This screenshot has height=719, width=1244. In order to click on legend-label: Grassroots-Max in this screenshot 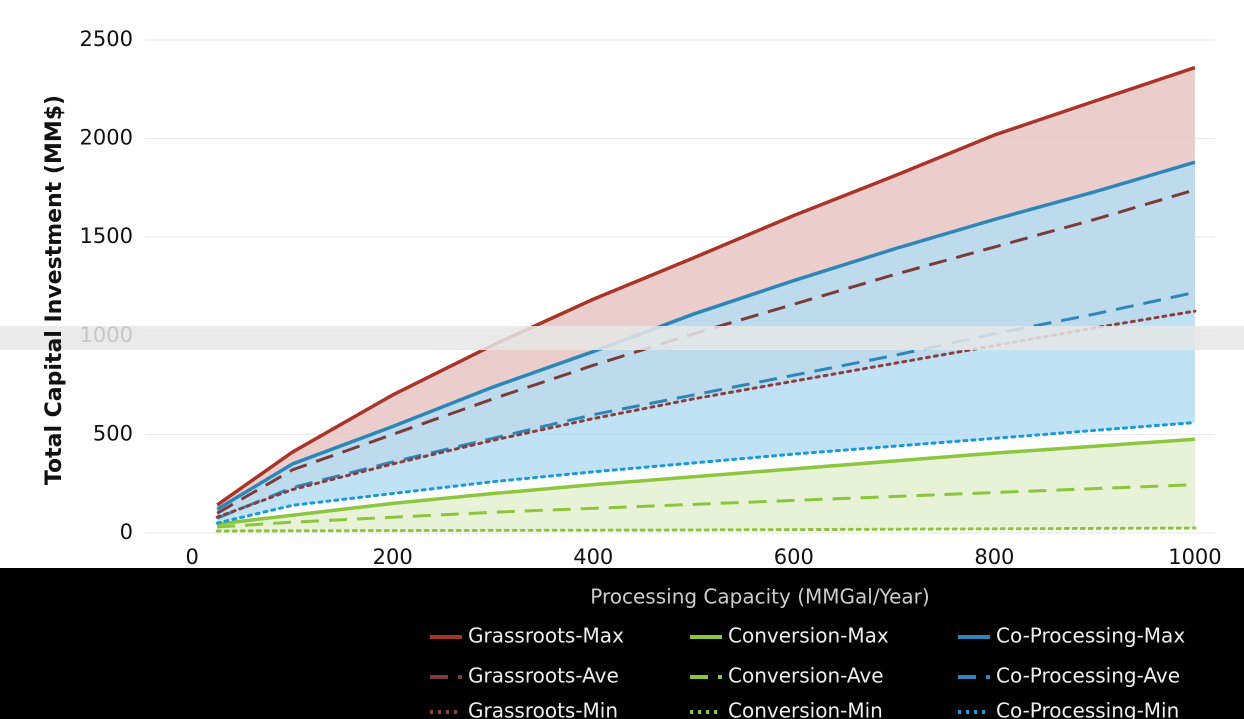, I will do `click(546, 636)`.